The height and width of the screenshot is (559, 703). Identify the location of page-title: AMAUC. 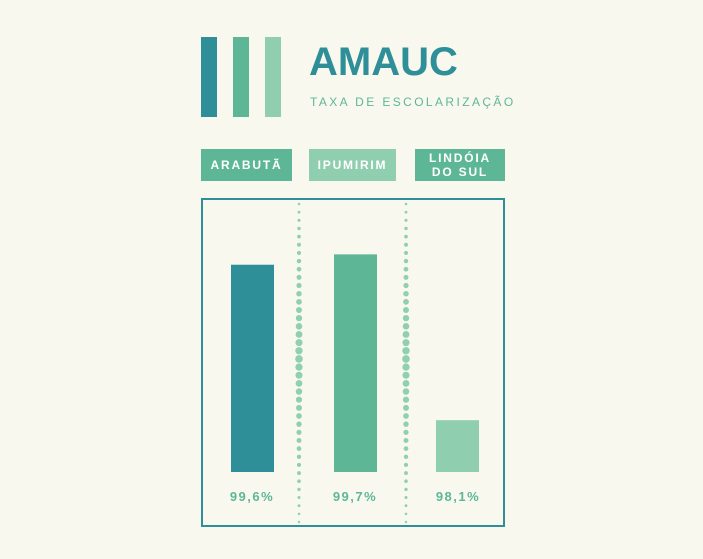
(383, 62).